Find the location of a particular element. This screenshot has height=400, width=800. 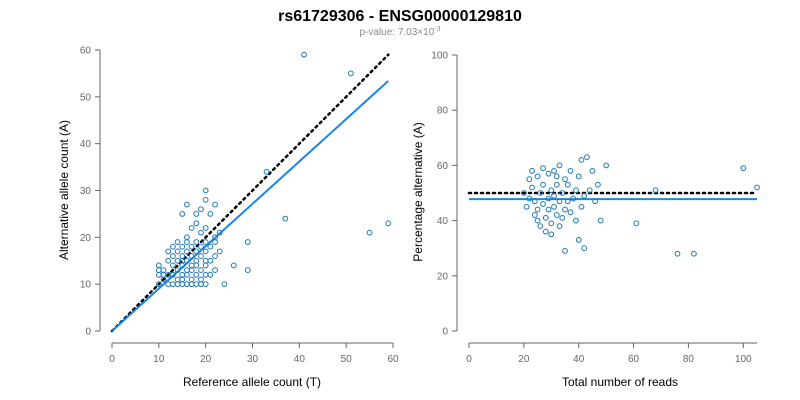

x-tick-label: 50 is located at coordinates (347, 359).